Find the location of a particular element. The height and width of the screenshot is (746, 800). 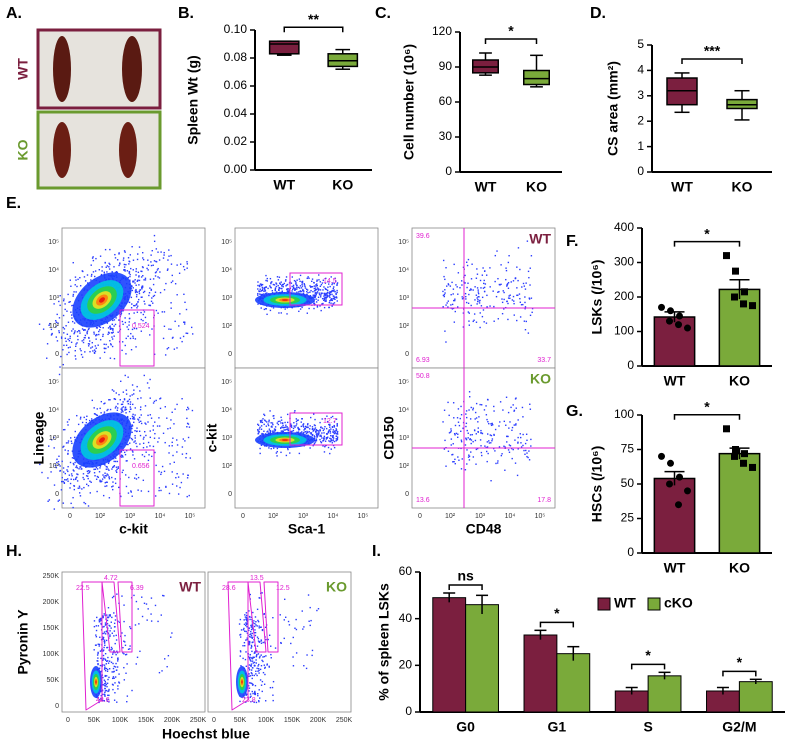

y-tick-label: 75 is located at coordinates (628, 449).